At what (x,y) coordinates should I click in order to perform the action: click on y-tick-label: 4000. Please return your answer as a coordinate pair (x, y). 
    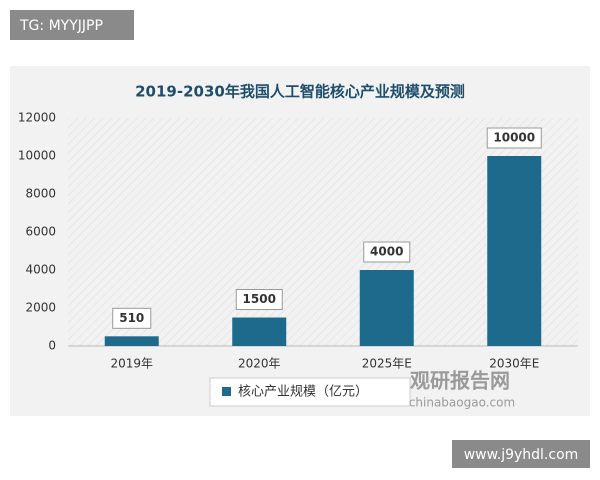
    Looking at the image, I should click on (40, 270).